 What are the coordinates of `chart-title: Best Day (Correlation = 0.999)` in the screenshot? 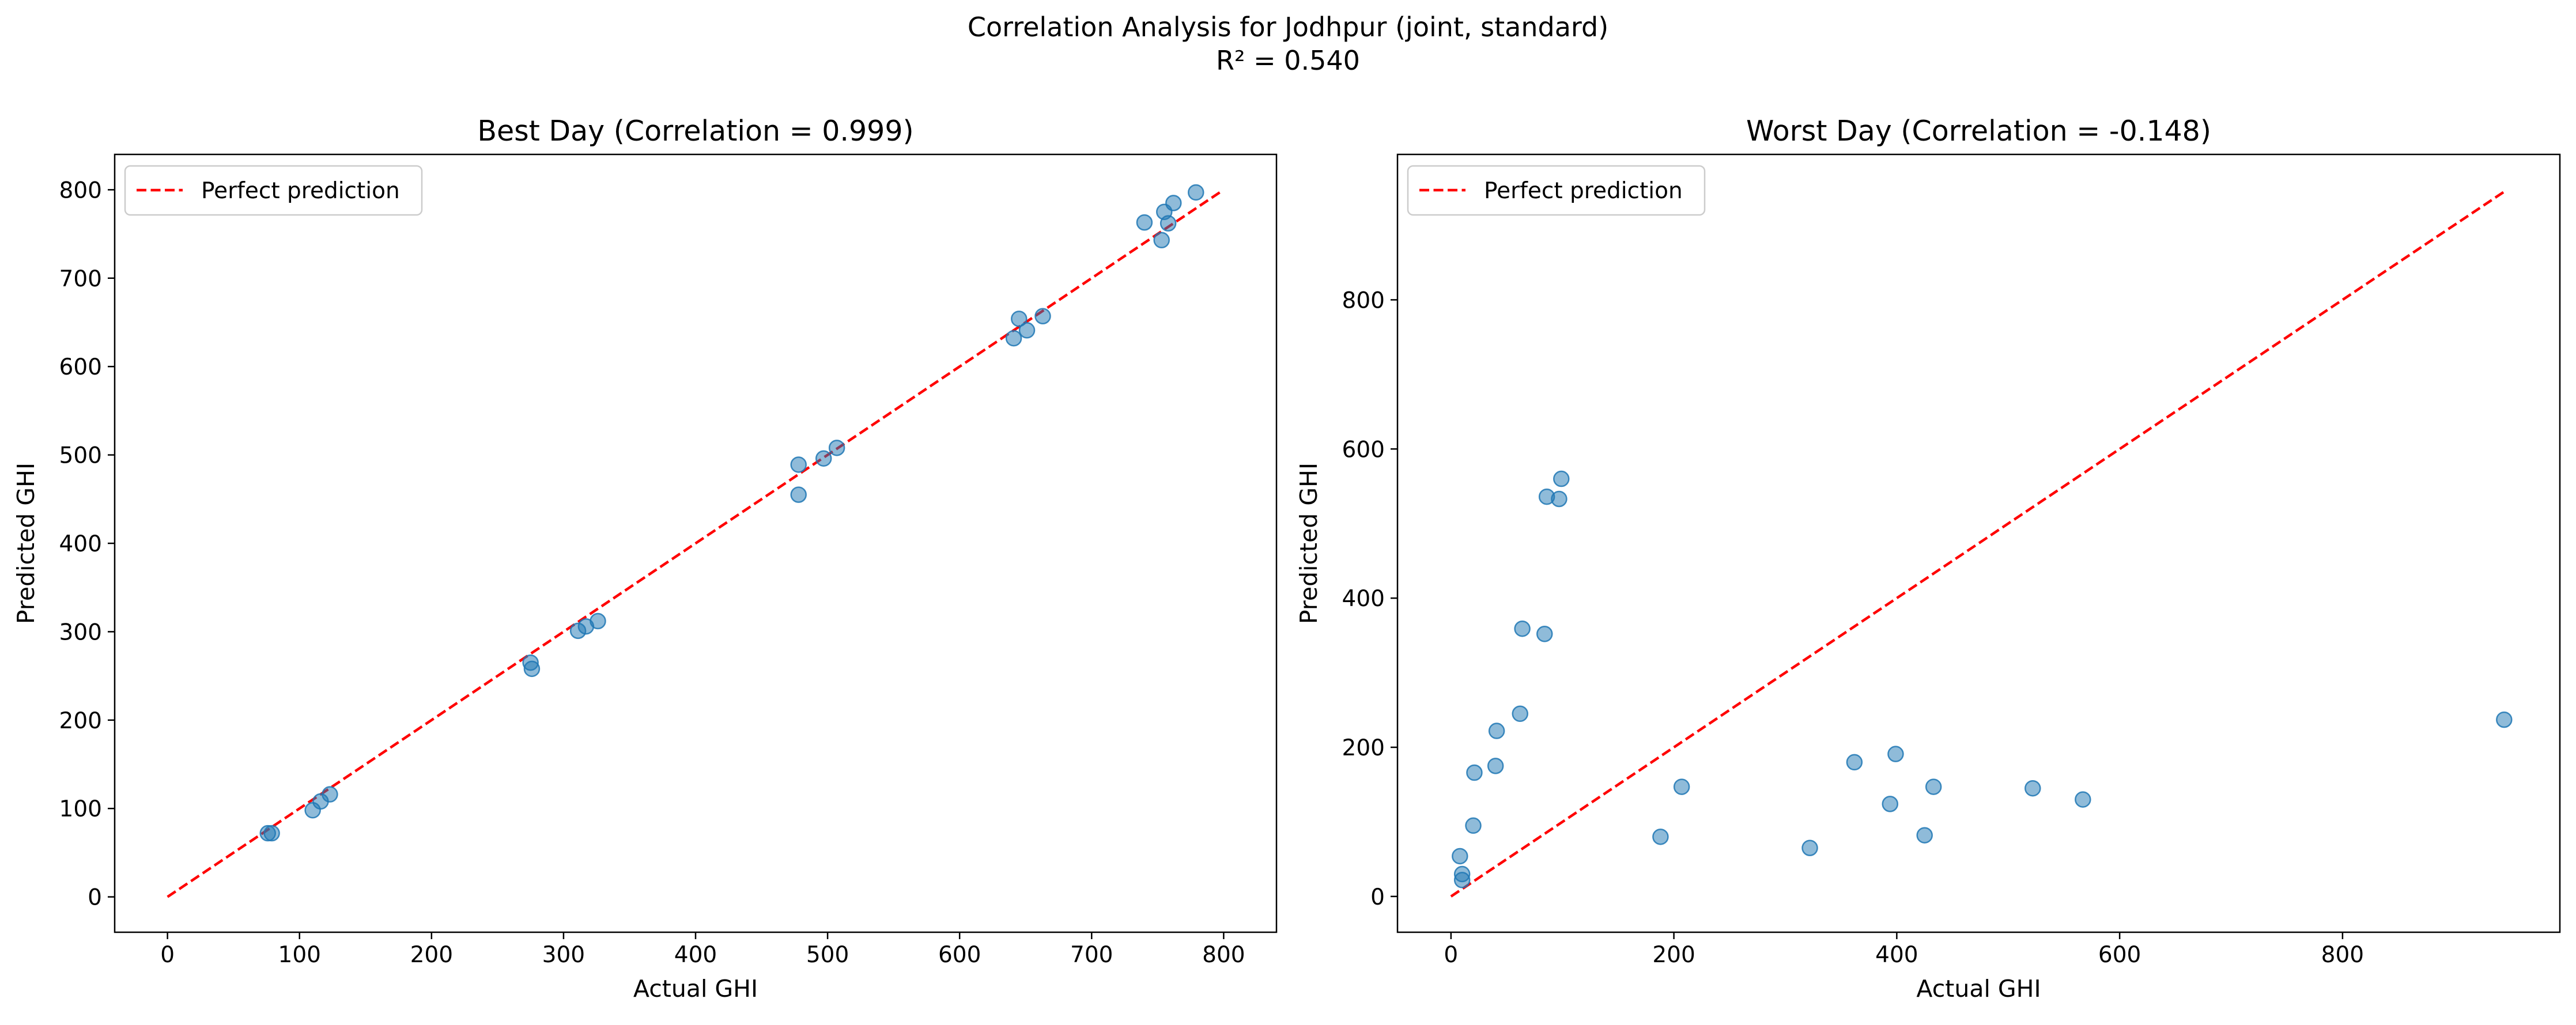 It's located at (695, 131).